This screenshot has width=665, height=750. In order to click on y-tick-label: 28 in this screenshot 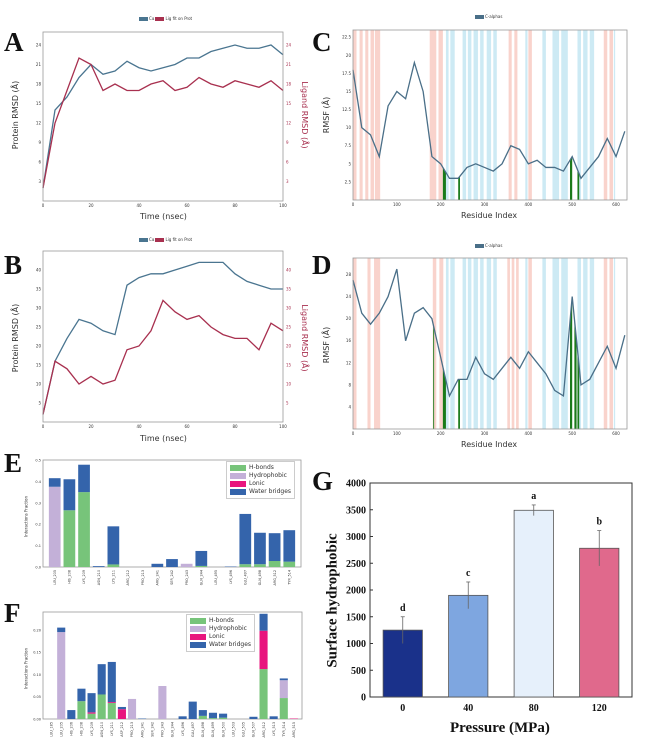, I will do `click(349, 274)`.